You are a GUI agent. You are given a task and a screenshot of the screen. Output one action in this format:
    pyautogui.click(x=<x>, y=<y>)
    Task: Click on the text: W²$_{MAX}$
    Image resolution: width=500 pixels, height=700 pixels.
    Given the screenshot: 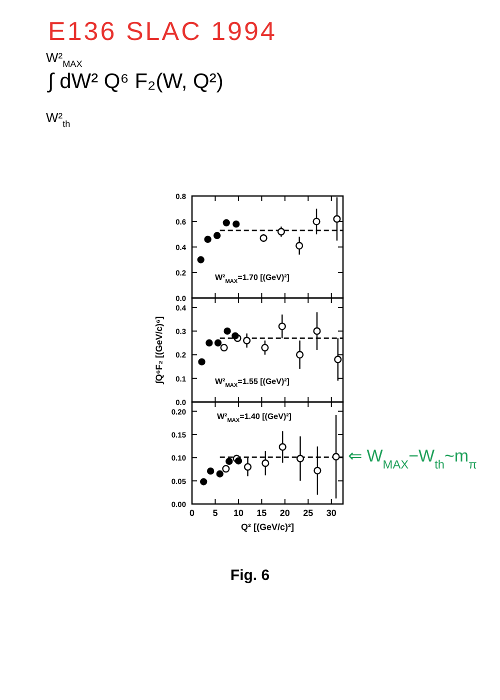 What is the action you would take?
    pyautogui.click(x=64, y=59)
    